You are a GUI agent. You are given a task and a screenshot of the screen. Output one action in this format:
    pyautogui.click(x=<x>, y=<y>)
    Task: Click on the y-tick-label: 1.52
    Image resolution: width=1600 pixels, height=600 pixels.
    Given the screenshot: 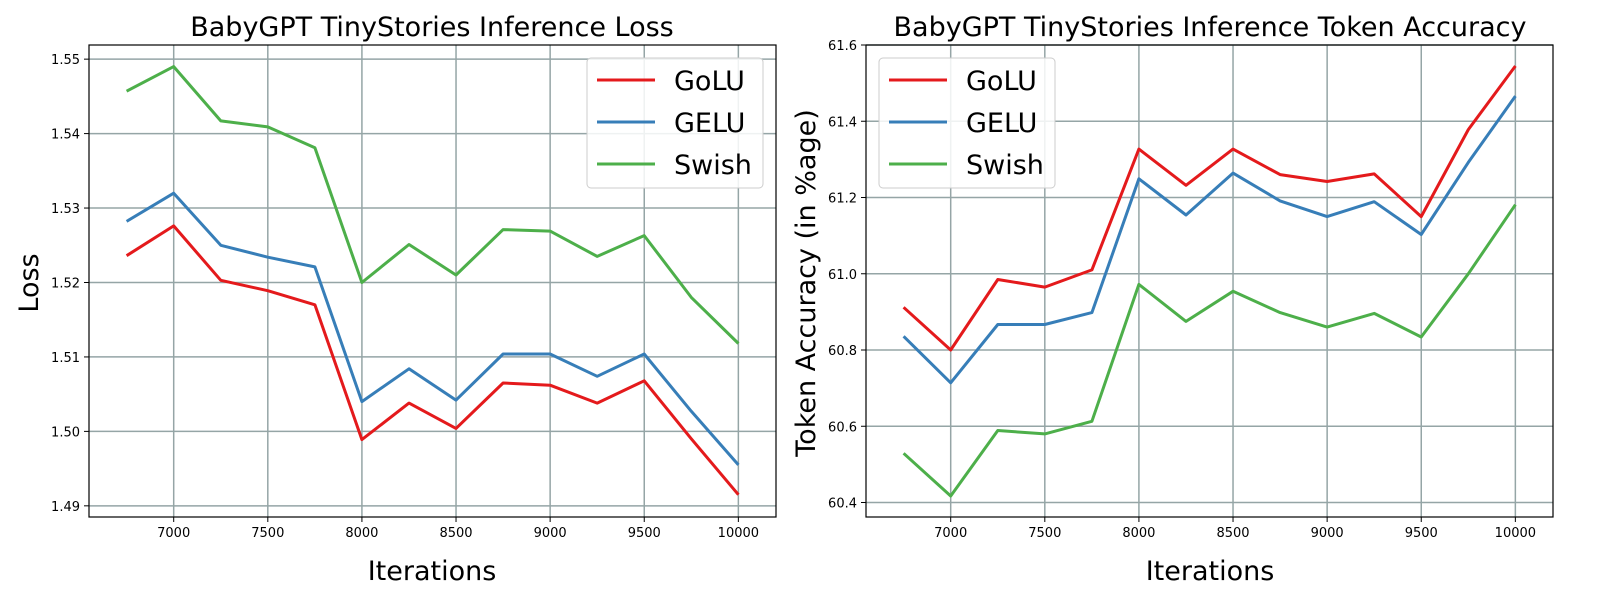 What is the action you would take?
    pyautogui.click(x=65, y=283)
    